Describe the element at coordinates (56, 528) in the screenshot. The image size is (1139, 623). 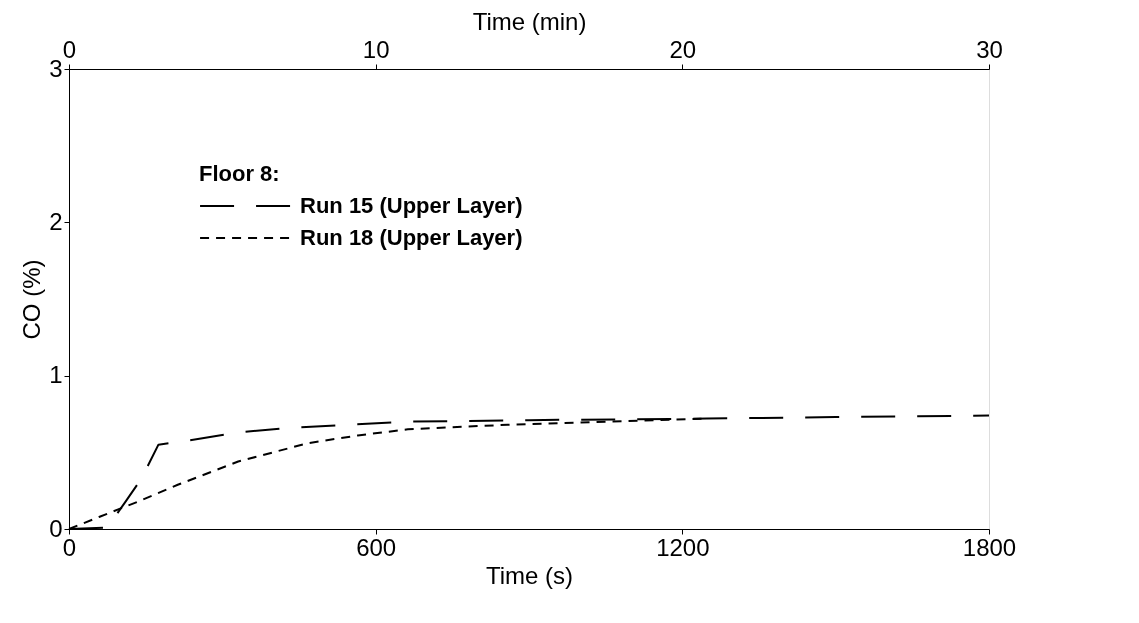
I see `y-tick-label: 0` at that location.